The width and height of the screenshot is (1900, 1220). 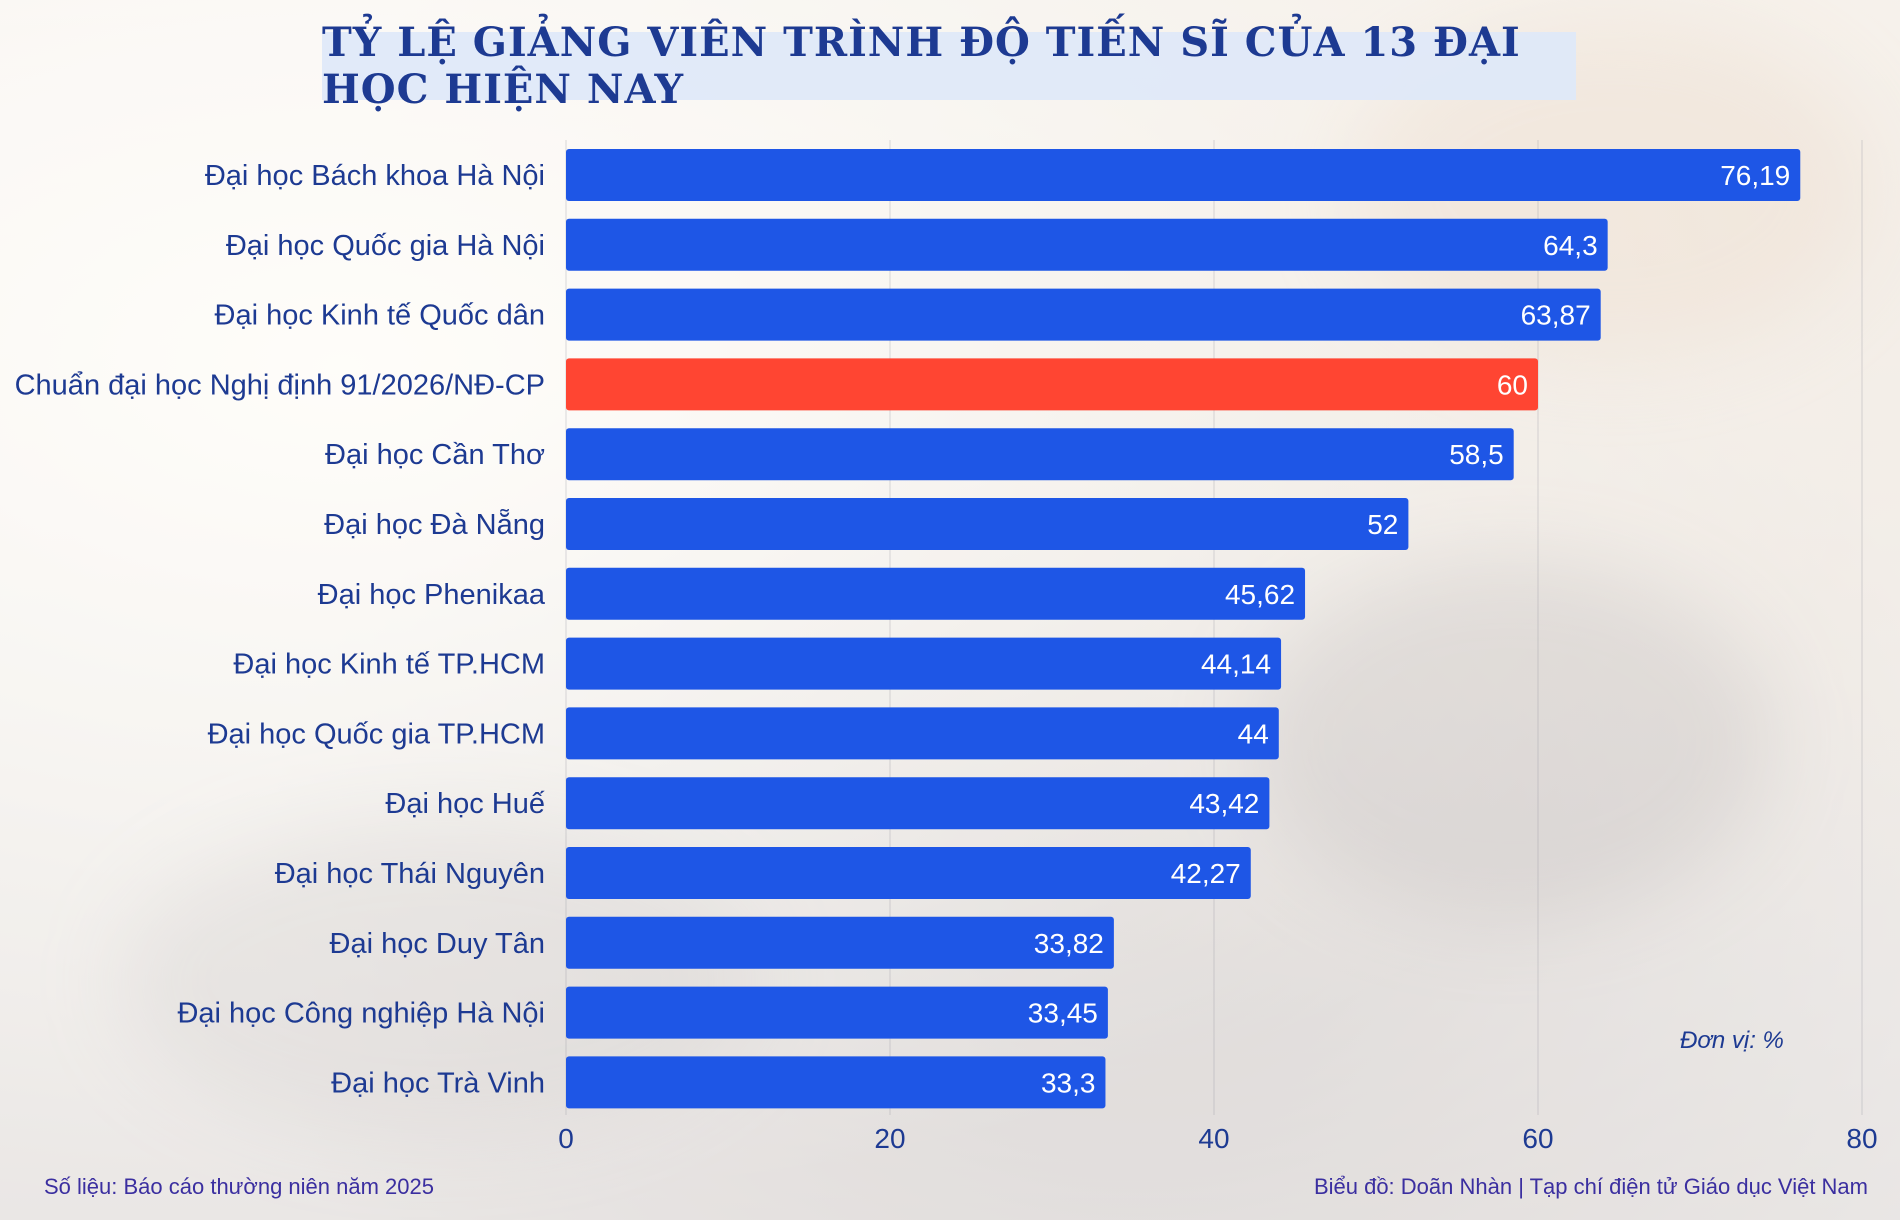 I want to click on x-tick-label: 60, so click(x=1537, y=1138).